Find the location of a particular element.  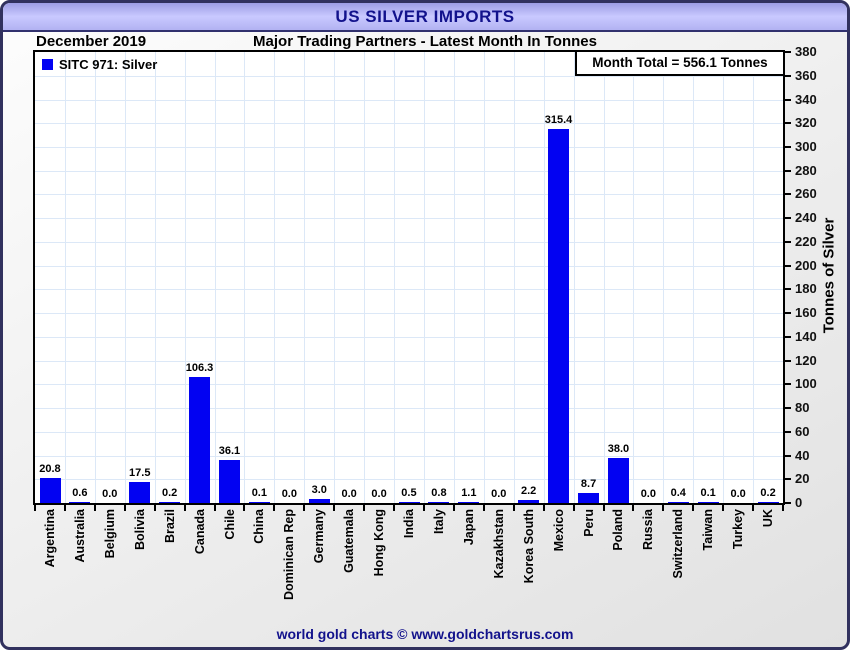

x-tick-label: Belgium is located at coordinates (109, 534).